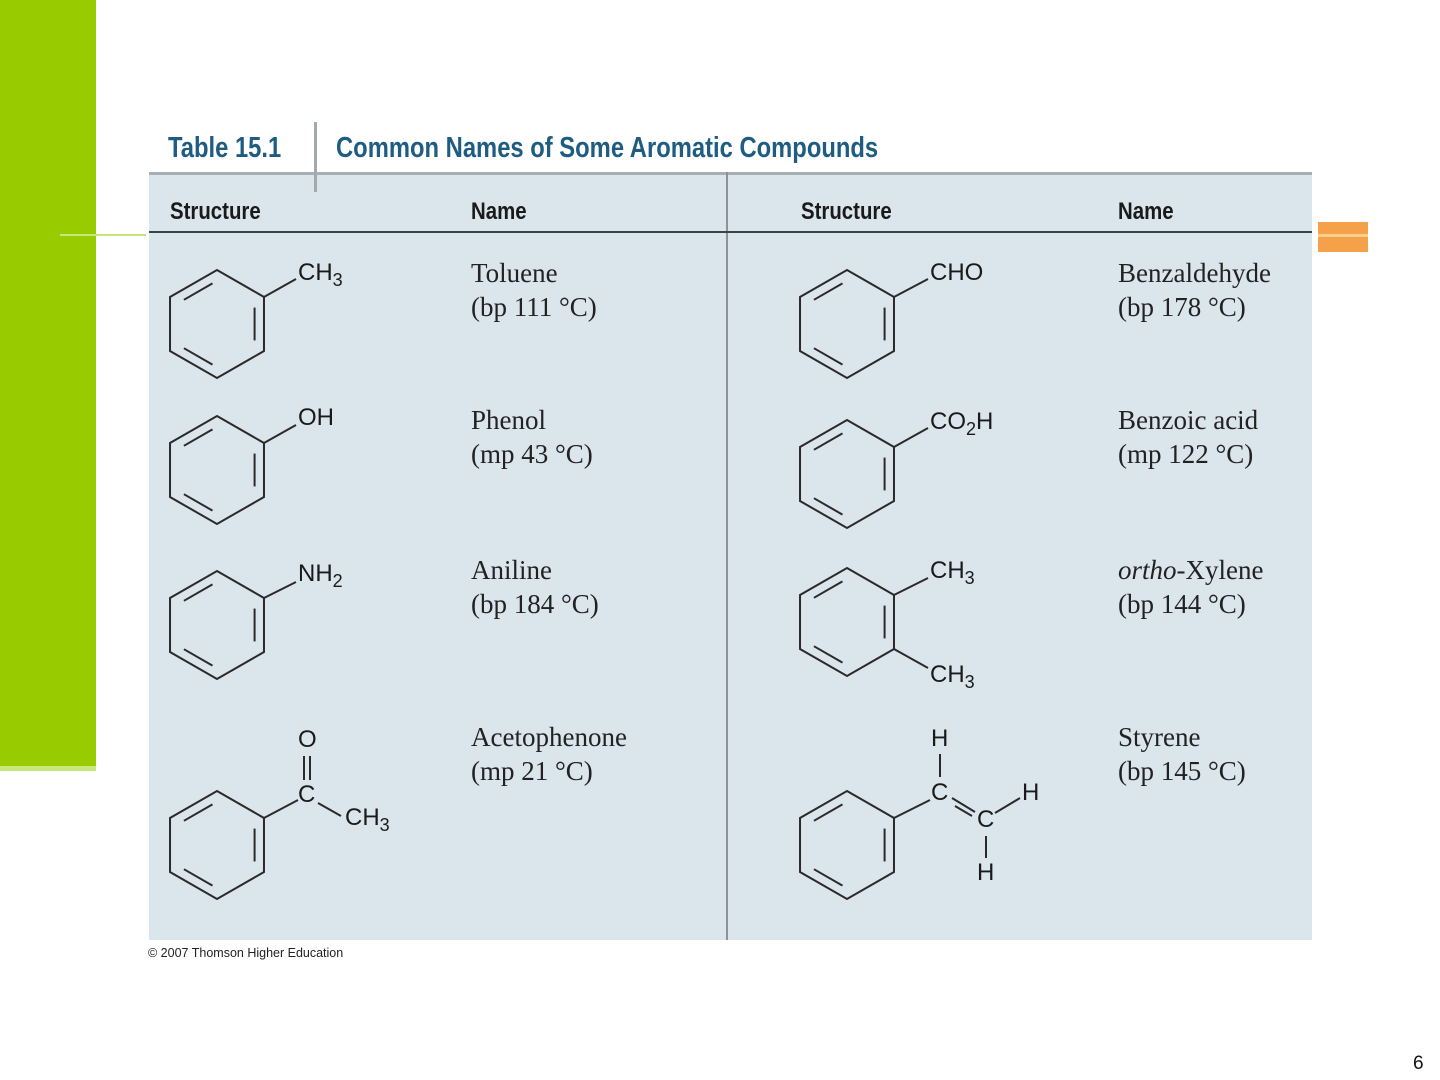 The image size is (1440, 1080). Describe the element at coordinates (509, 420) in the screenshot. I see `compound-name: Phenol` at that location.